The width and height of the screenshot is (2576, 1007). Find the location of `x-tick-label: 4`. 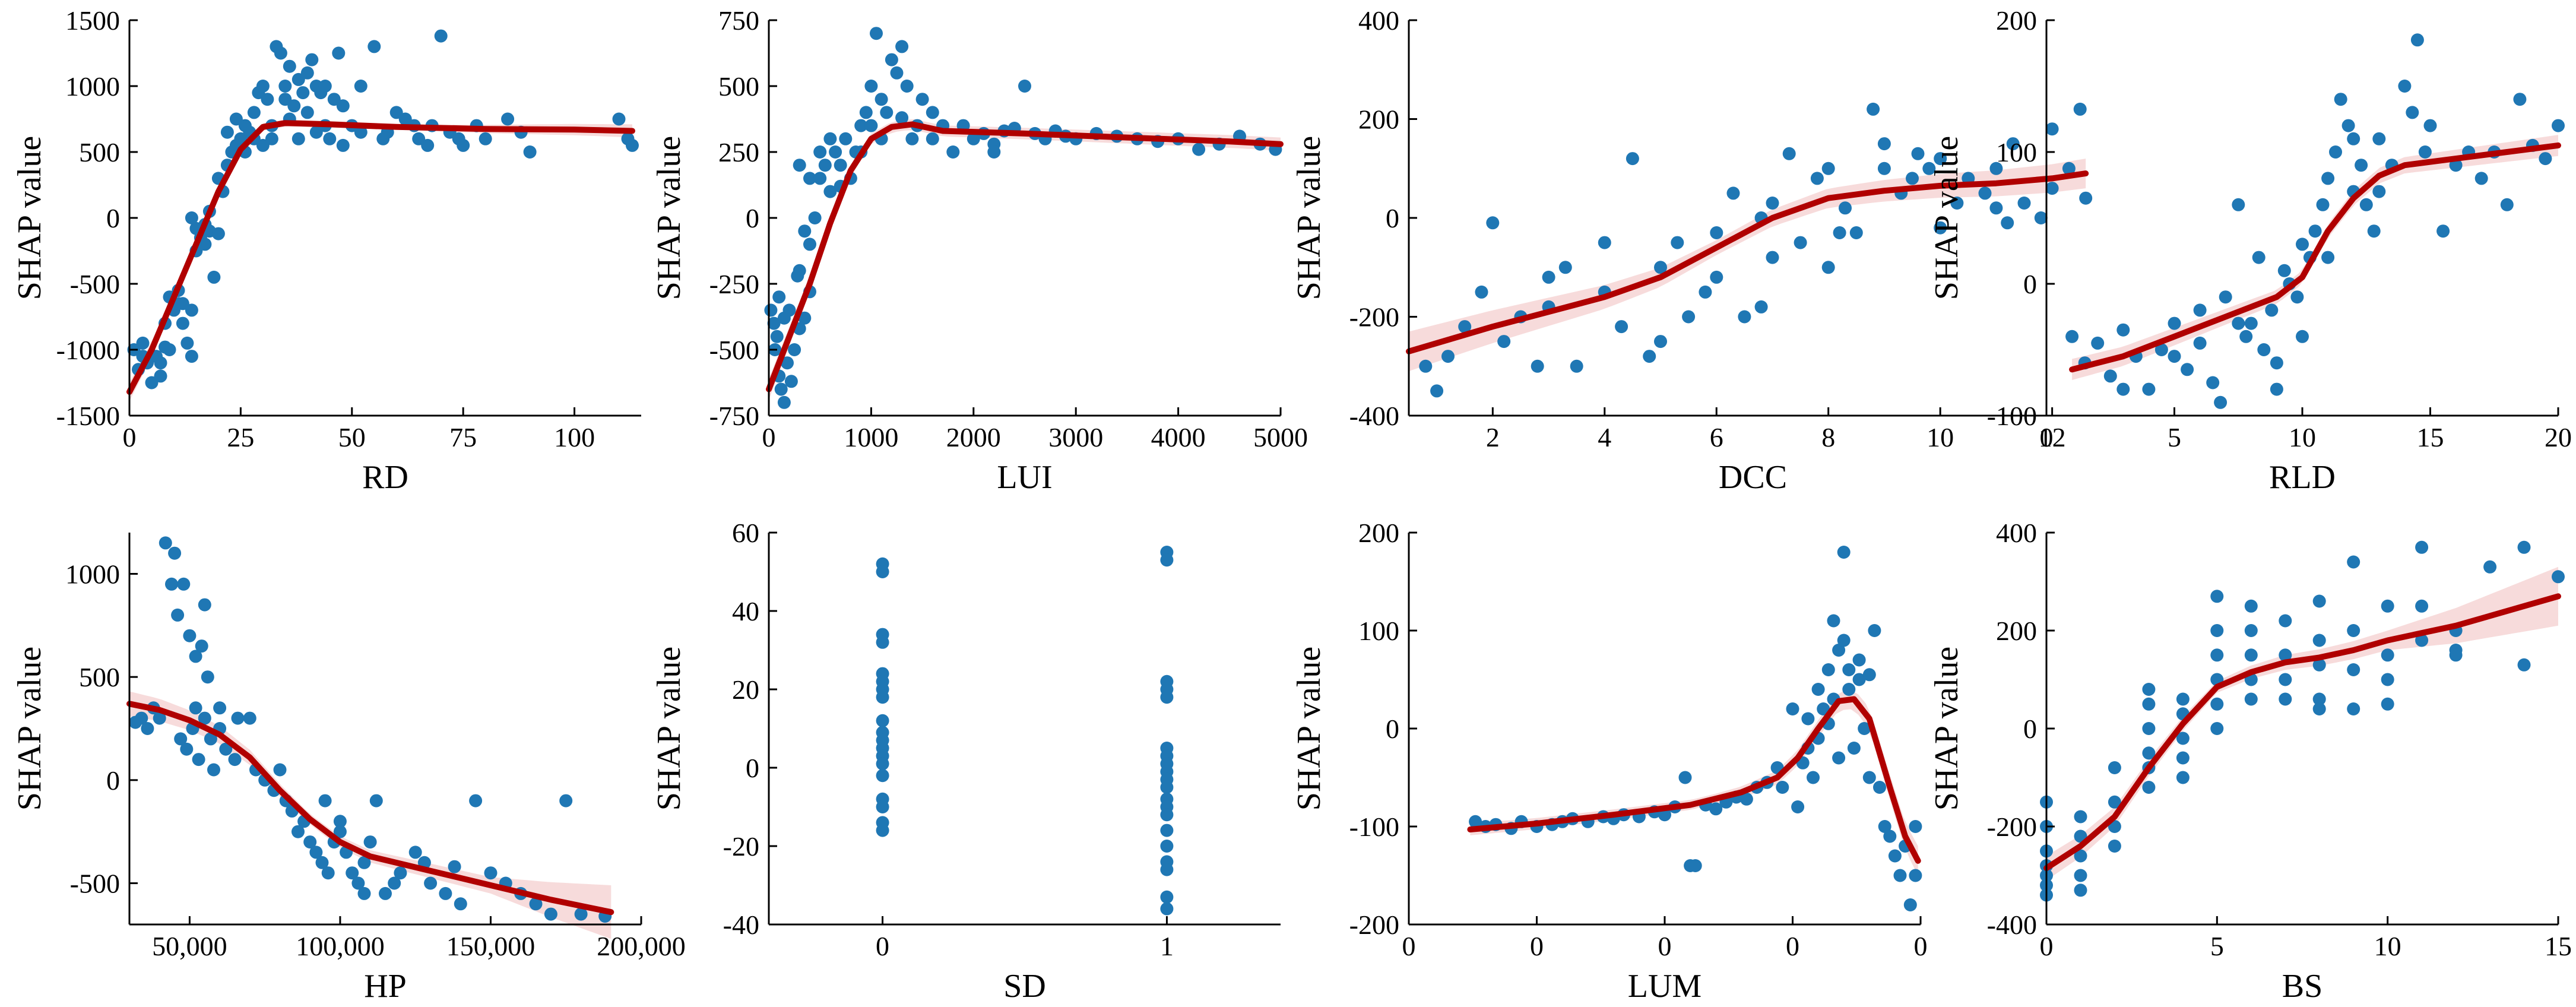

x-tick-label: 4 is located at coordinates (1605, 437).